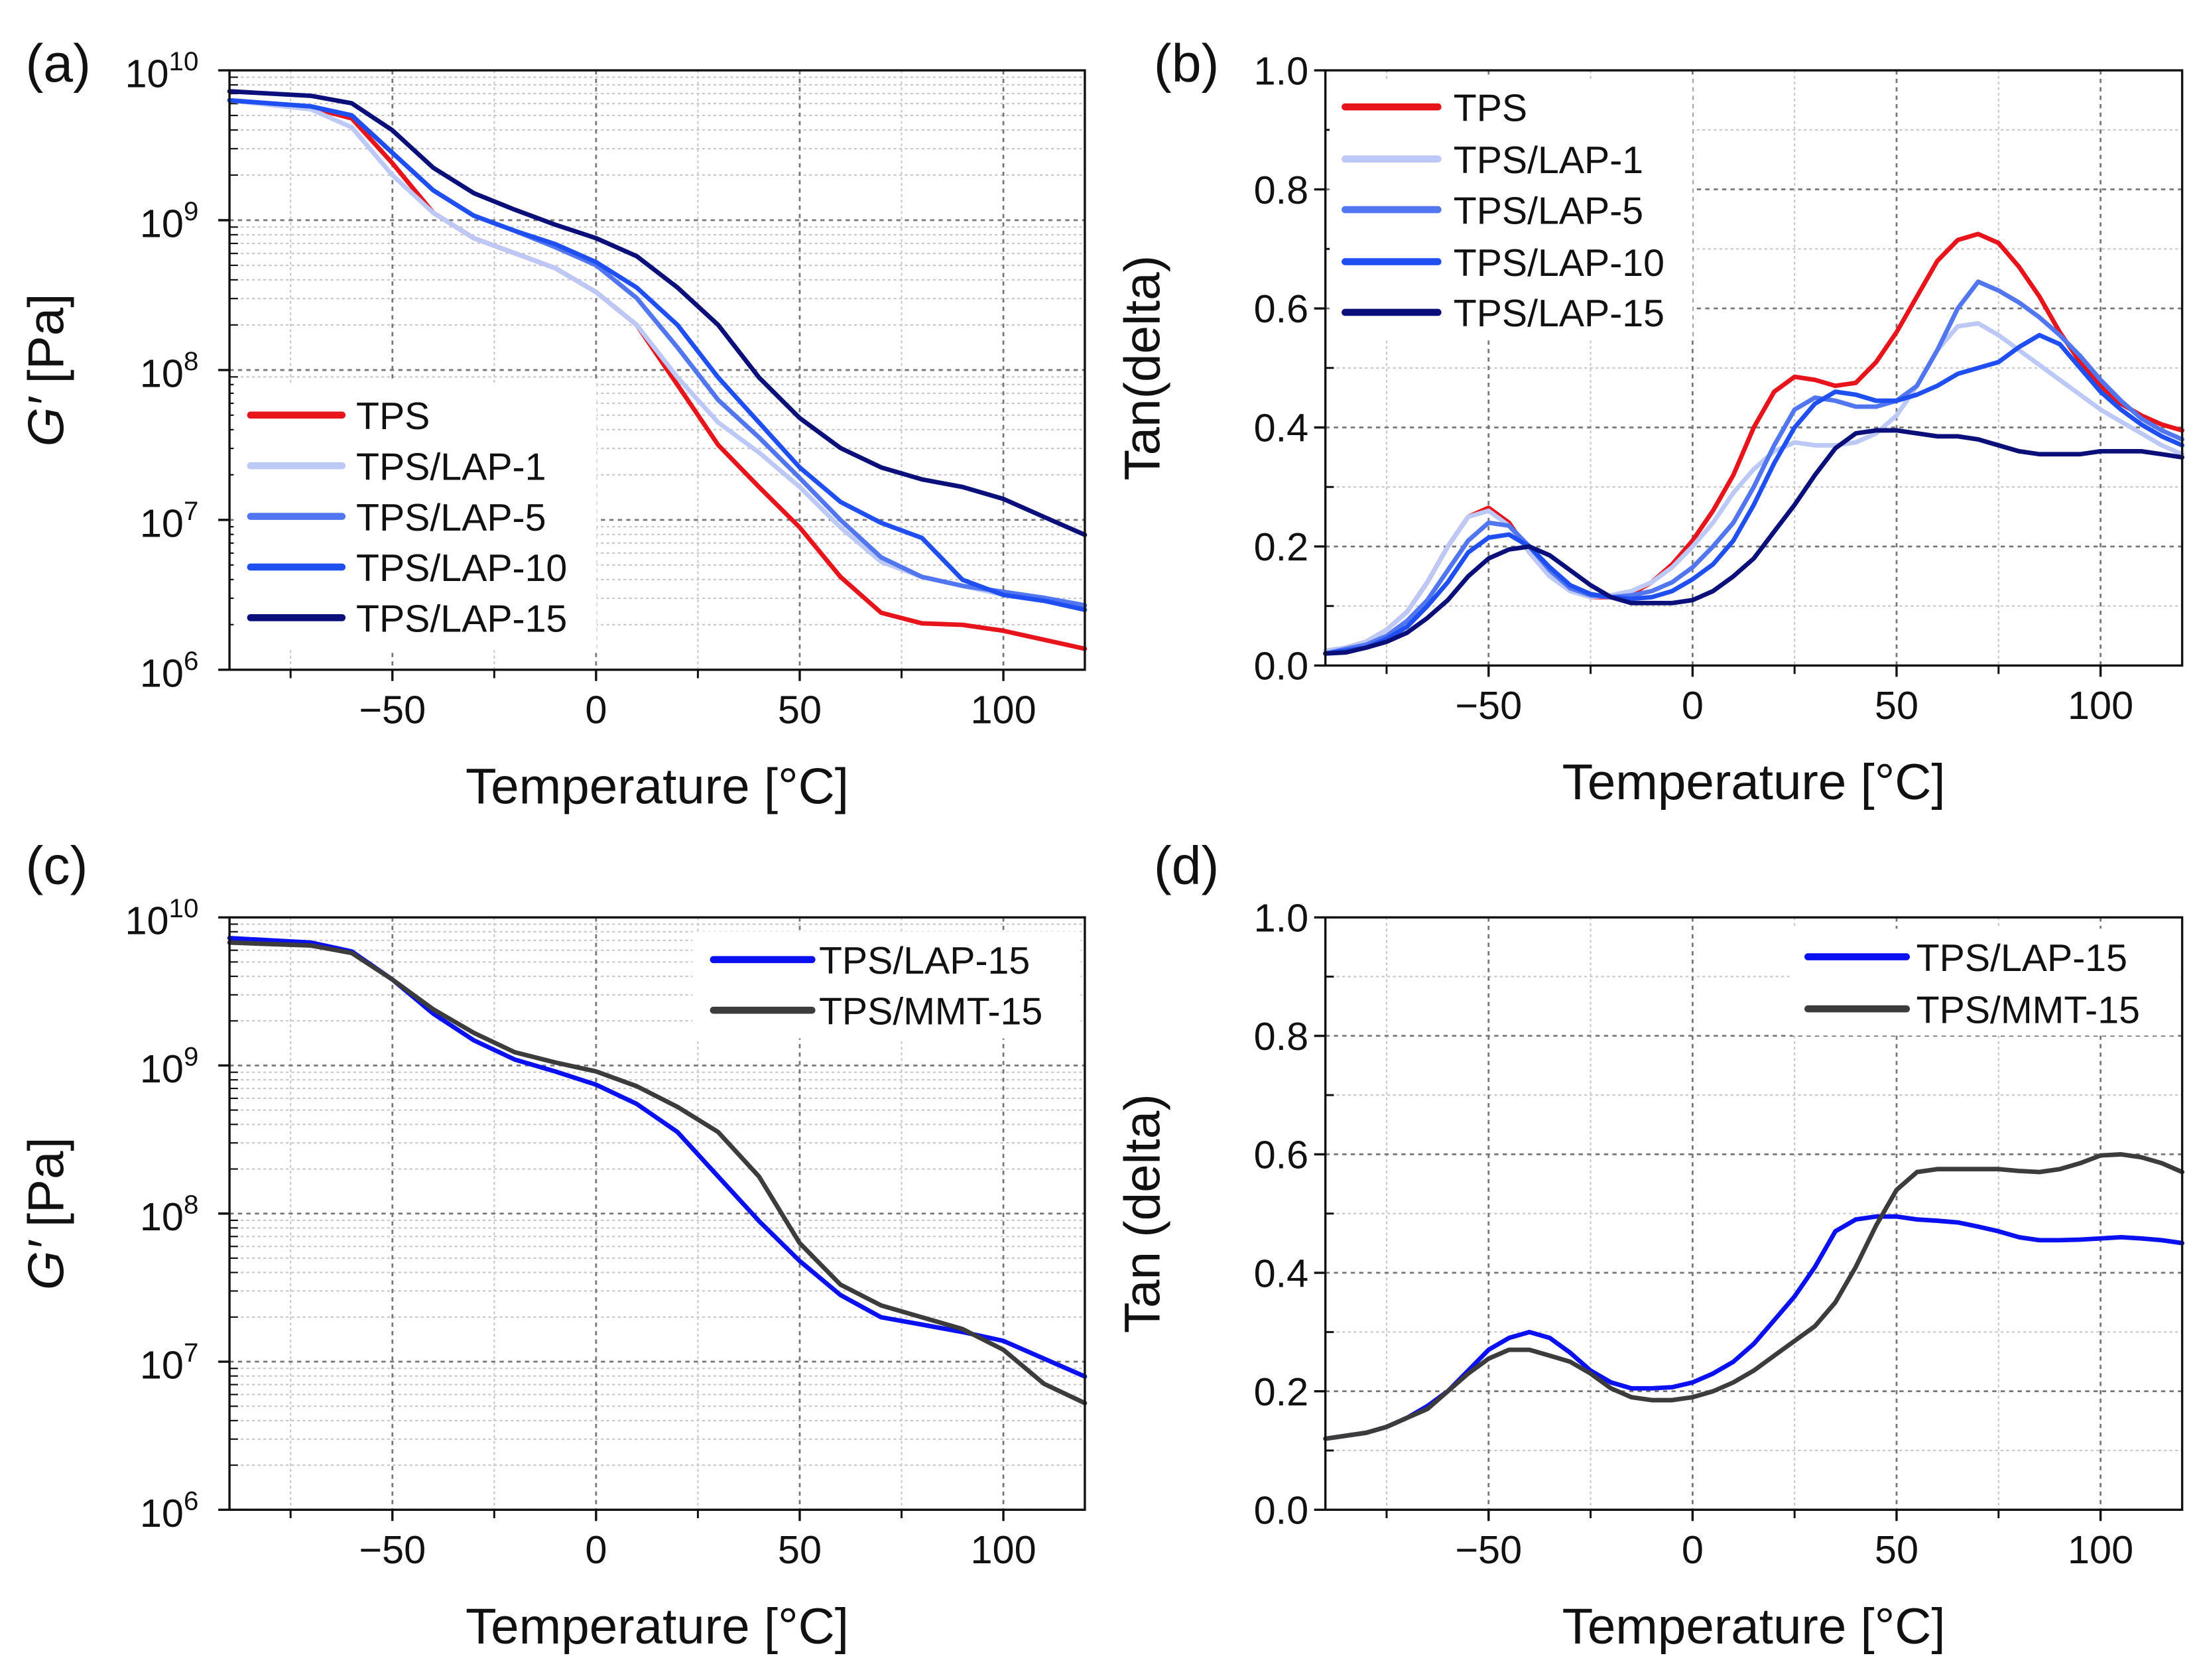  I want to click on y-tick-label: 10¹⁰, so click(162, 917).